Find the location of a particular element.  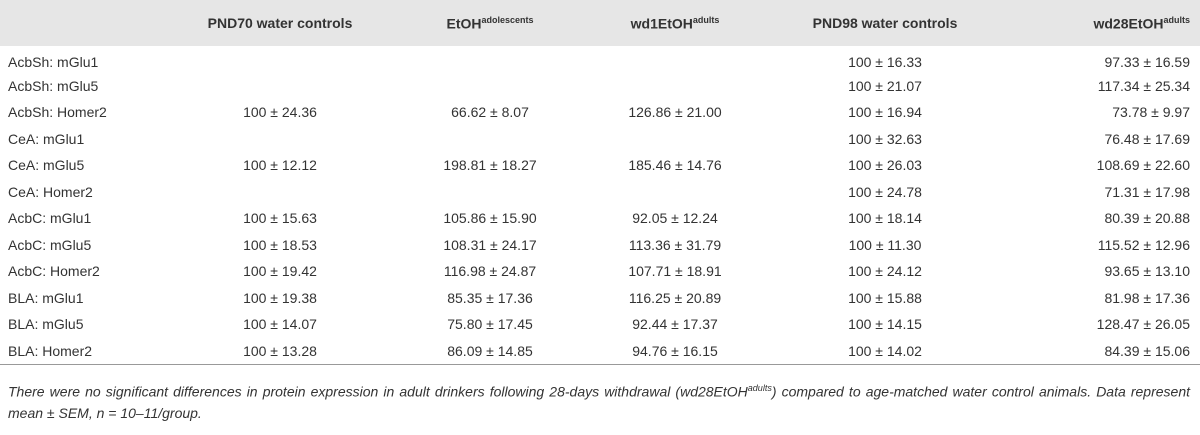

cell: 100 ± 15.63 is located at coordinates (280, 218).